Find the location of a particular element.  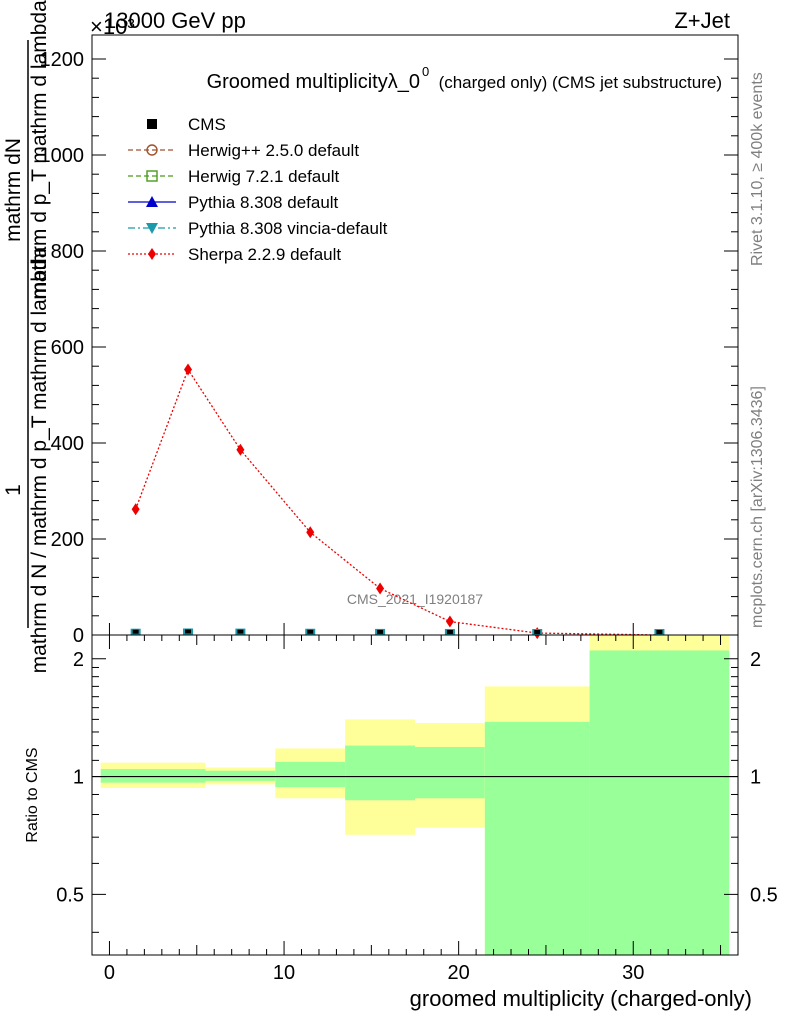

legend-entry: Herwig 7.2.1 default is located at coordinates (233, 176).